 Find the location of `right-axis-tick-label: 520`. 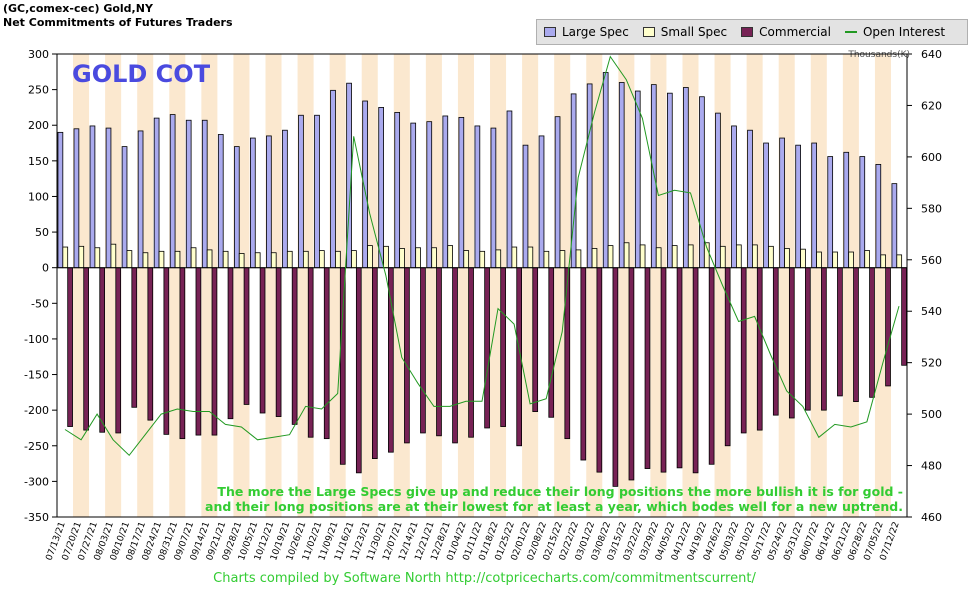

right-axis-tick-label: 520 is located at coordinates (931, 363).